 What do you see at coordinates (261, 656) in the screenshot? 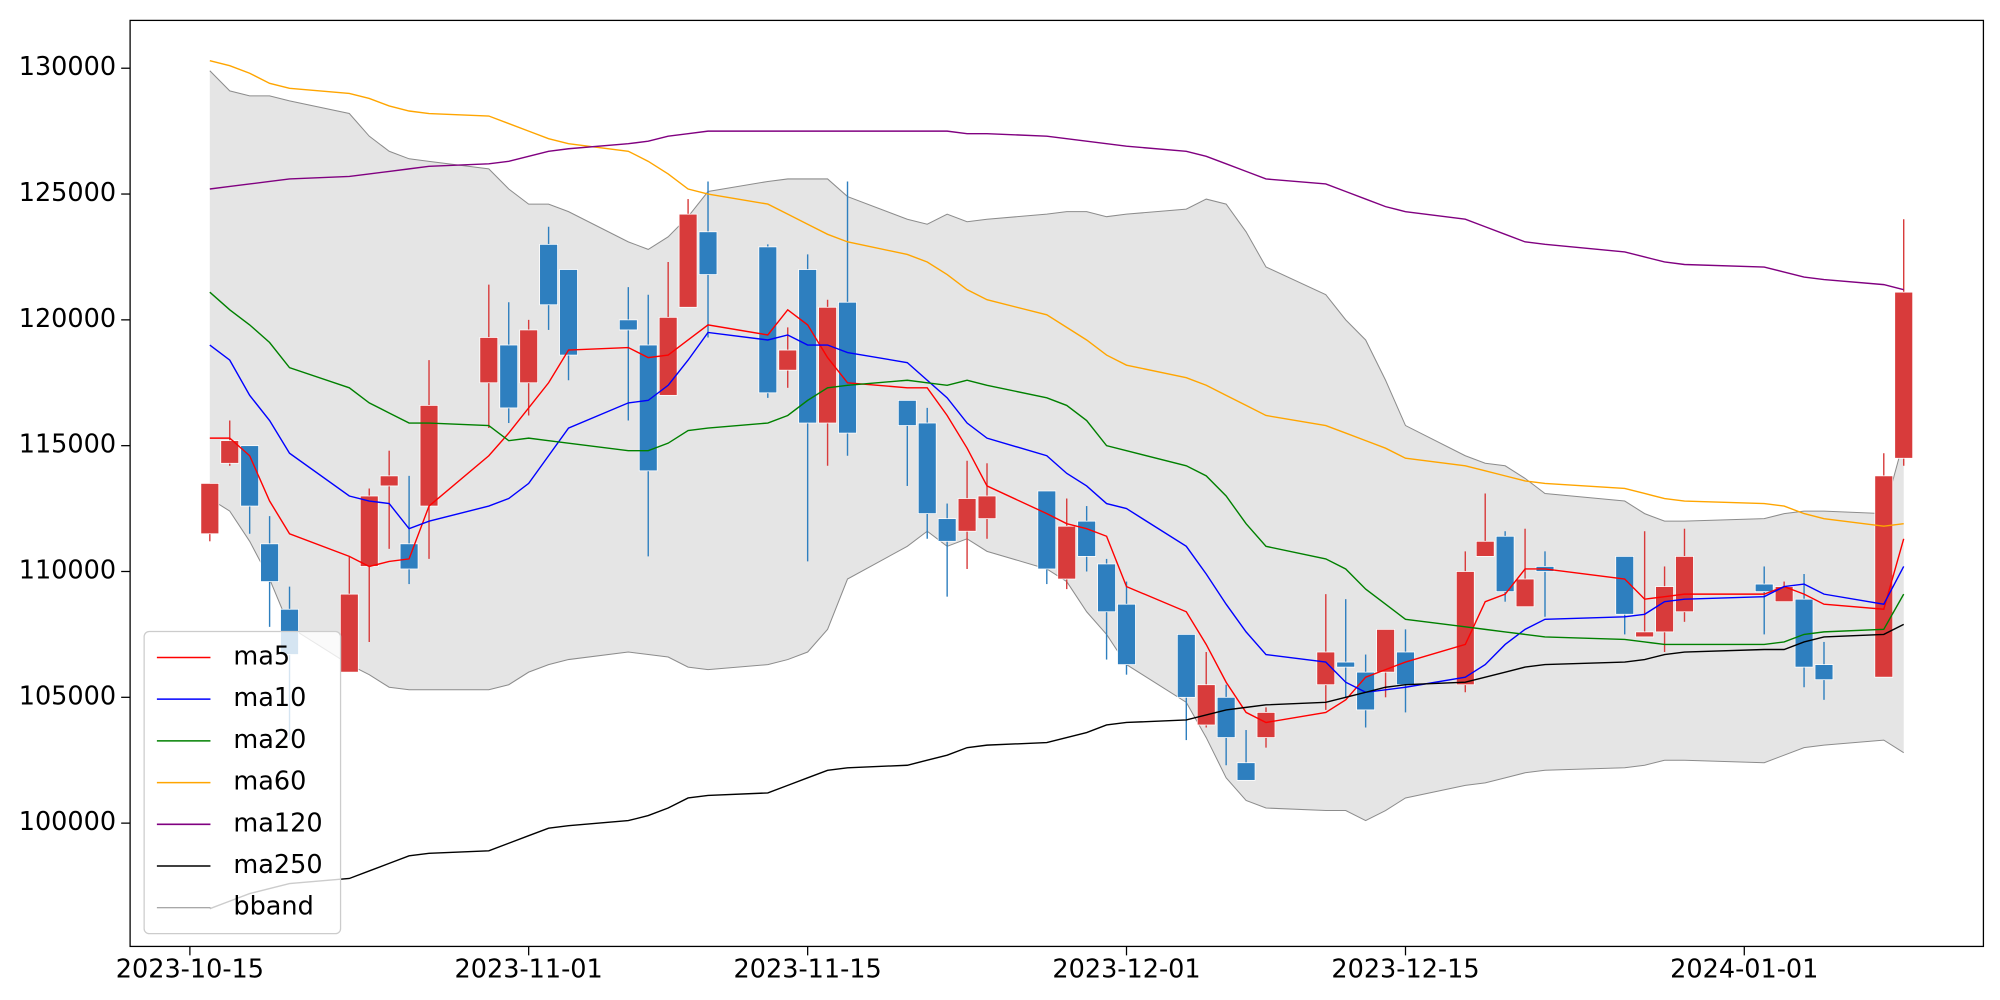
I see `legend-label: ma5` at bounding box center [261, 656].